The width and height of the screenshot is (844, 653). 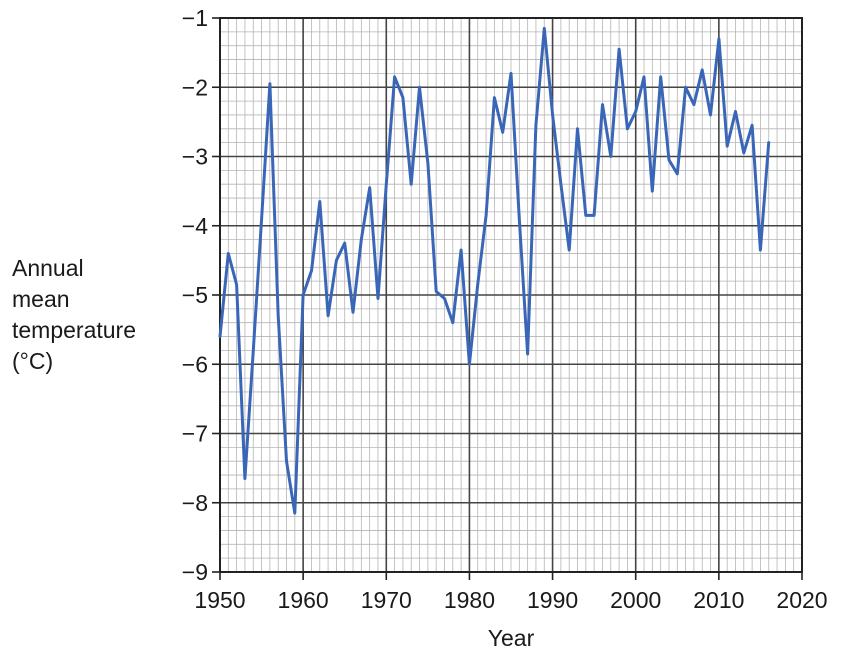 What do you see at coordinates (195, 18) in the screenshot?
I see `y-tick-label: −1` at bounding box center [195, 18].